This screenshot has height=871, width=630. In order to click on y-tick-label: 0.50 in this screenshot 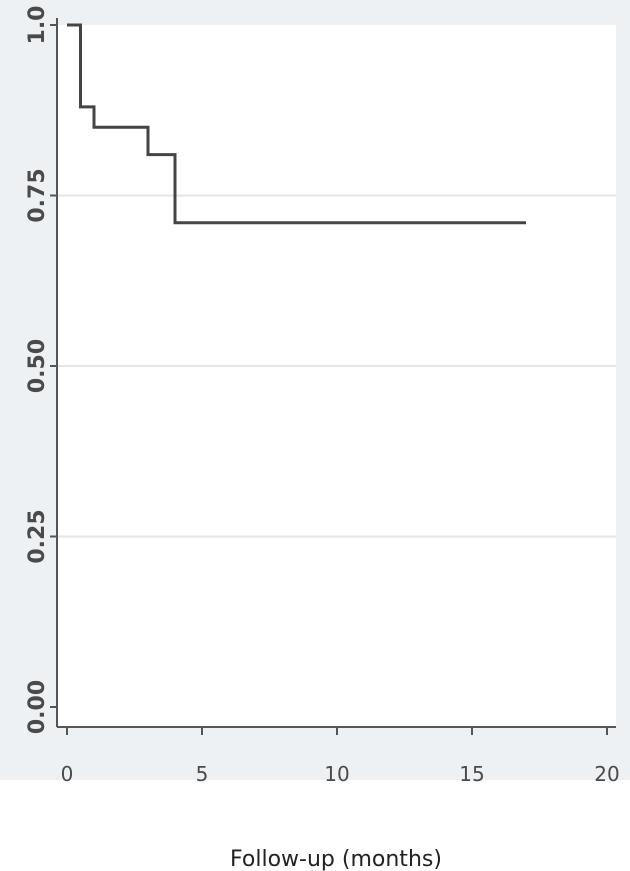, I will do `click(37, 366)`.